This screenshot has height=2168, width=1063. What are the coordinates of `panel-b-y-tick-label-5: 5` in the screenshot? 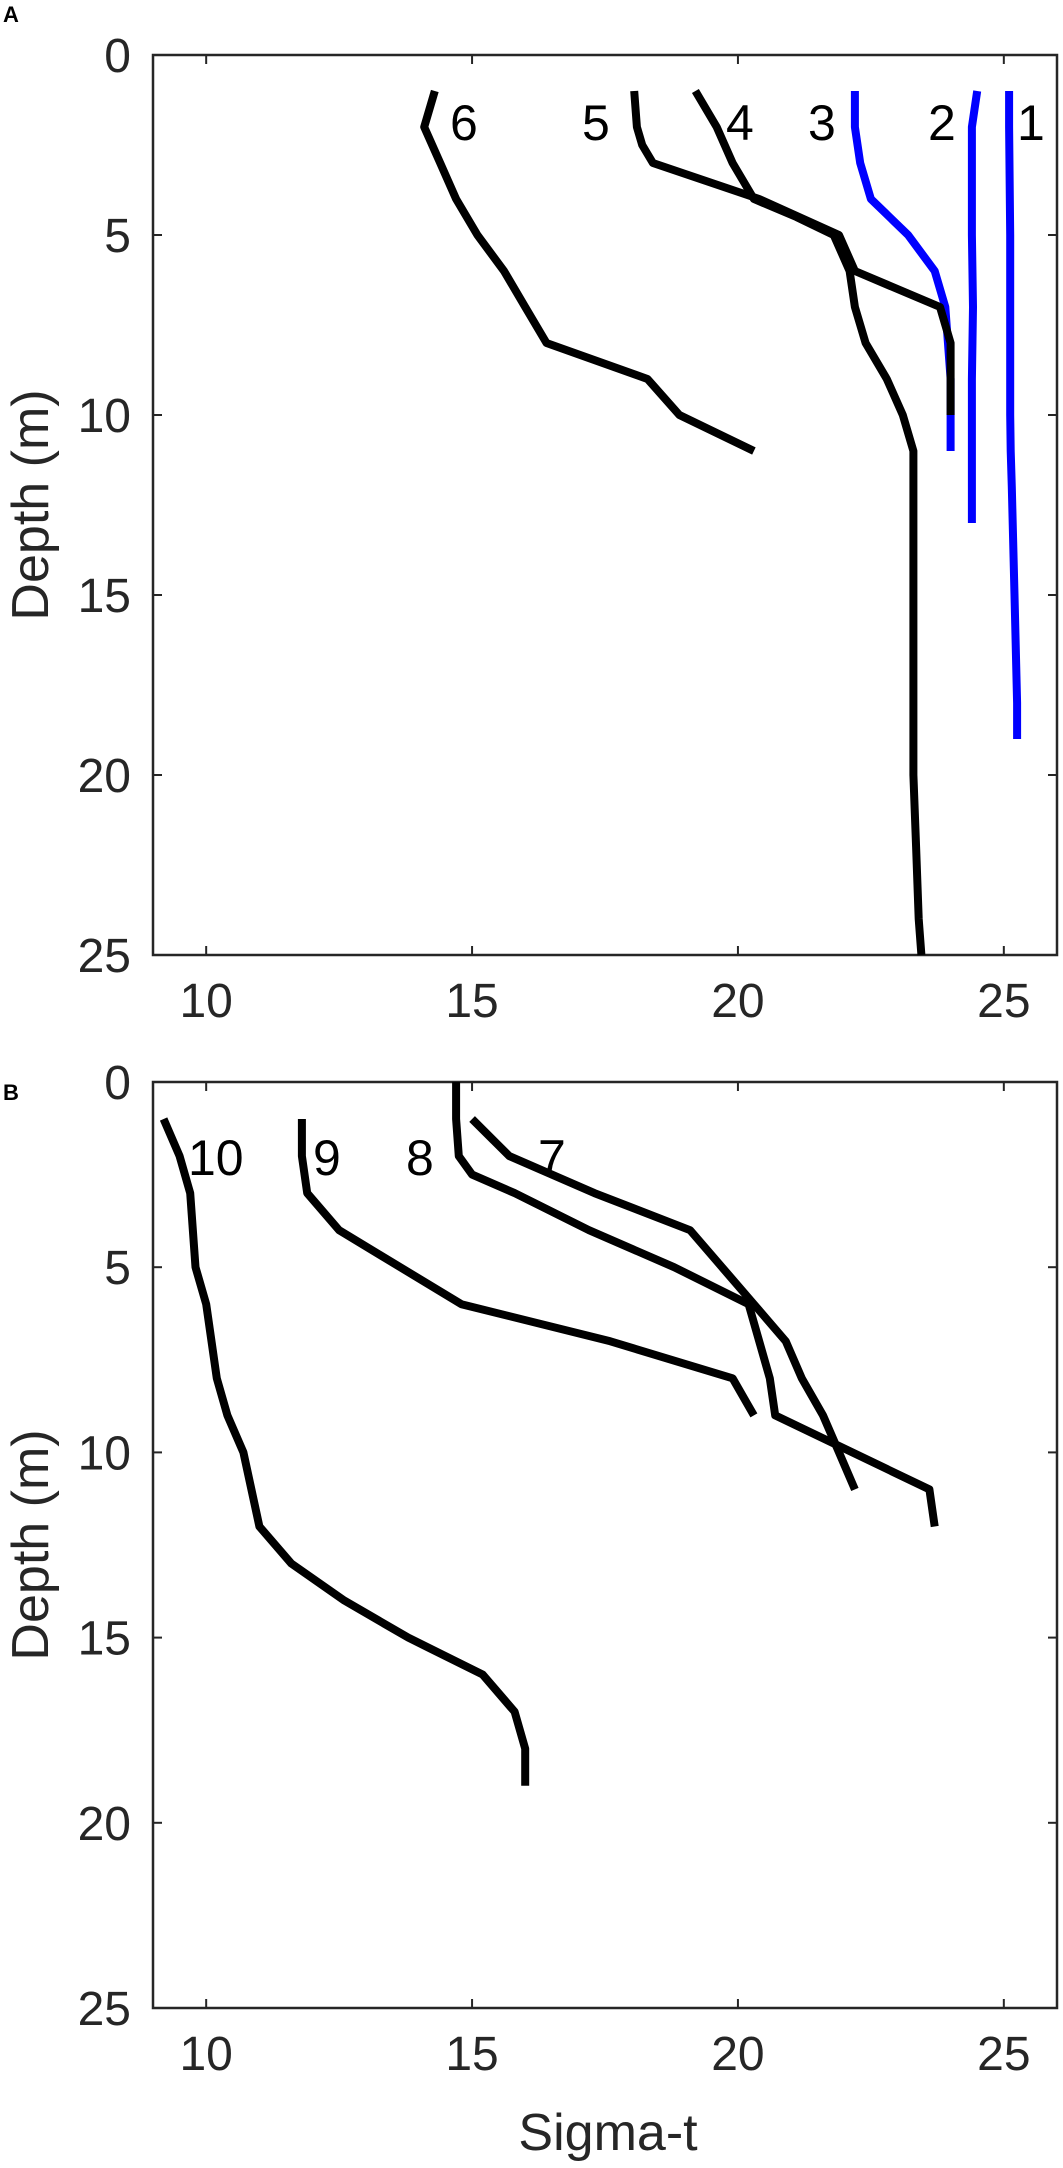 It's located at (117, 1268).